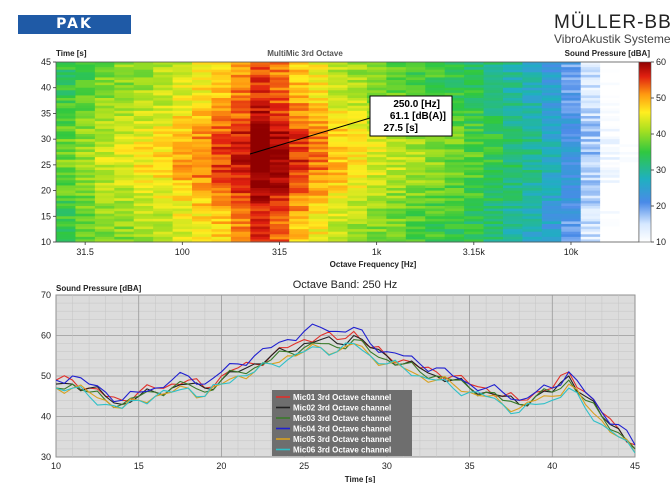 Image resolution: width=671 pixels, height=483 pixels. What do you see at coordinates (571, 252) in the screenshot?
I see `heatmap-x-tick-label: 10k` at bounding box center [571, 252].